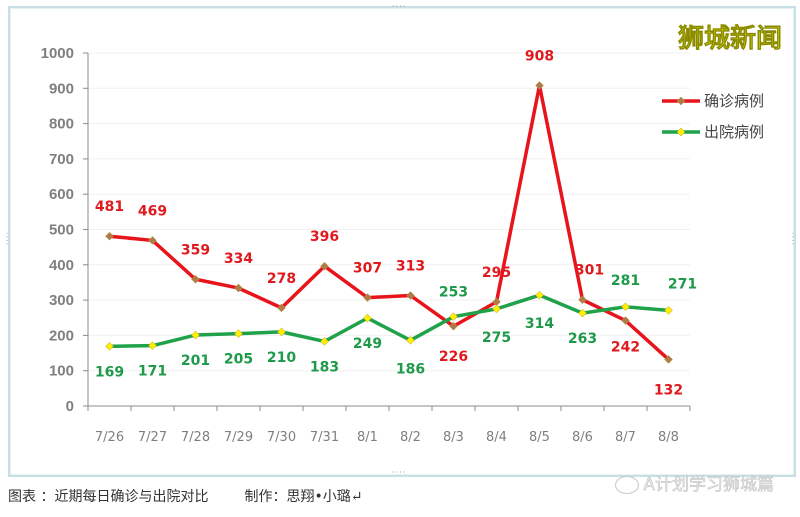 Image resolution: width=800 pixels, height=517 pixels. I want to click on data-label: 281, so click(625, 281).